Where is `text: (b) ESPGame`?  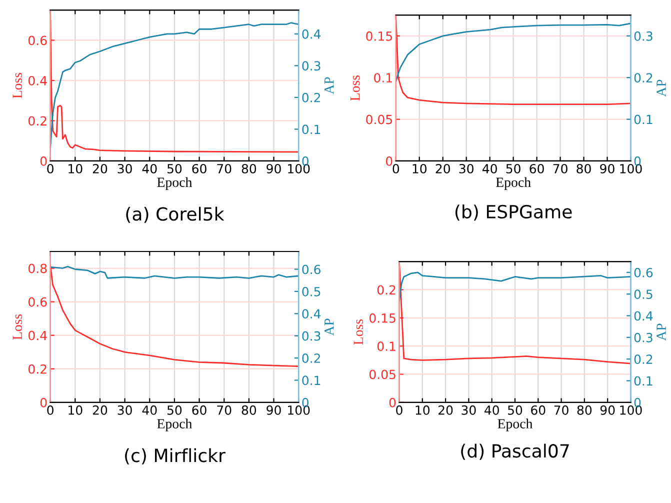 text: (b) ESPGame is located at coordinates (513, 212).